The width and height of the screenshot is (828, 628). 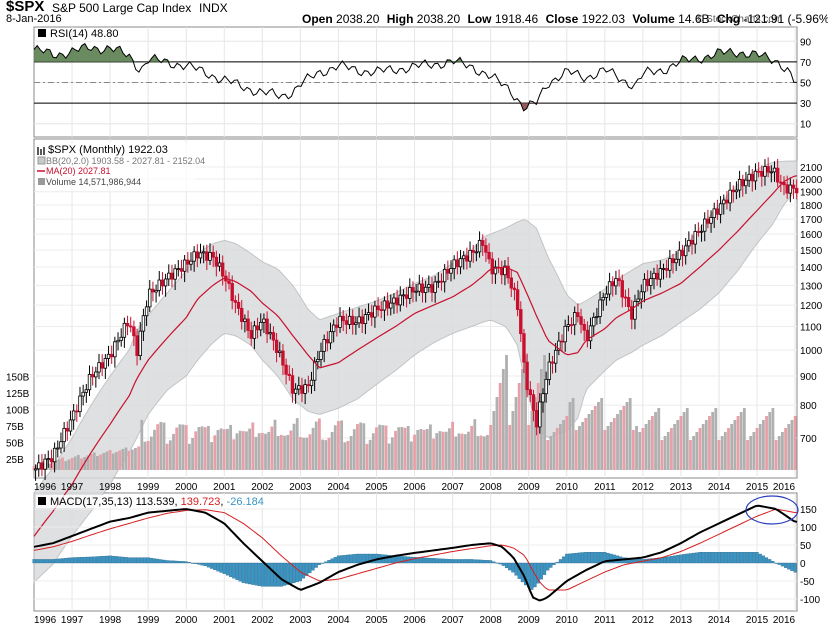 I want to click on price-tick-label: 900, so click(x=808, y=377).